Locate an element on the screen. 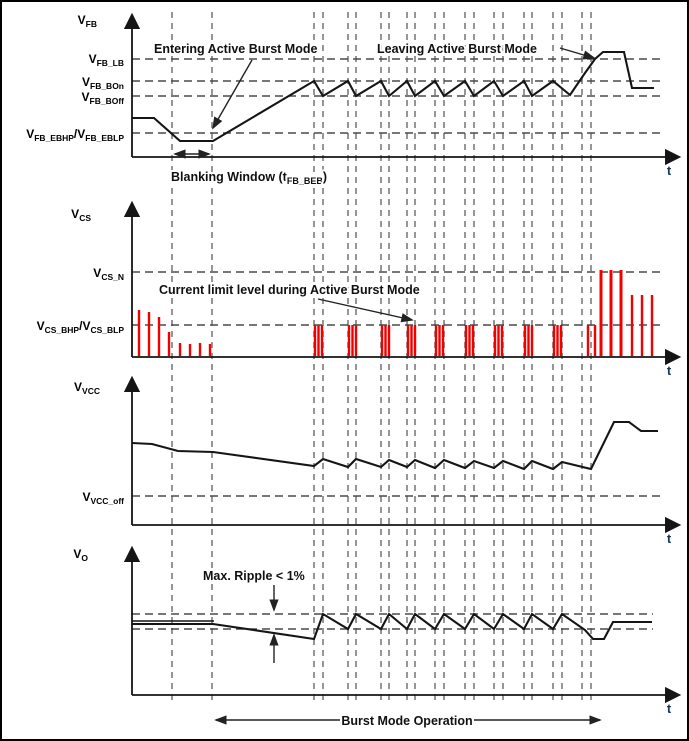 The image size is (689, 741). leaving-burst-annotation: Leaving Active Burst Mode is located at coordinates (457, 49).